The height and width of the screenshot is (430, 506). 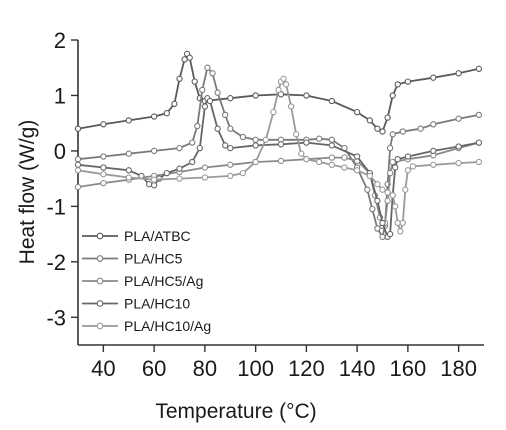 I want to click on x-tick-label: 100, so click(x=255, y=368).